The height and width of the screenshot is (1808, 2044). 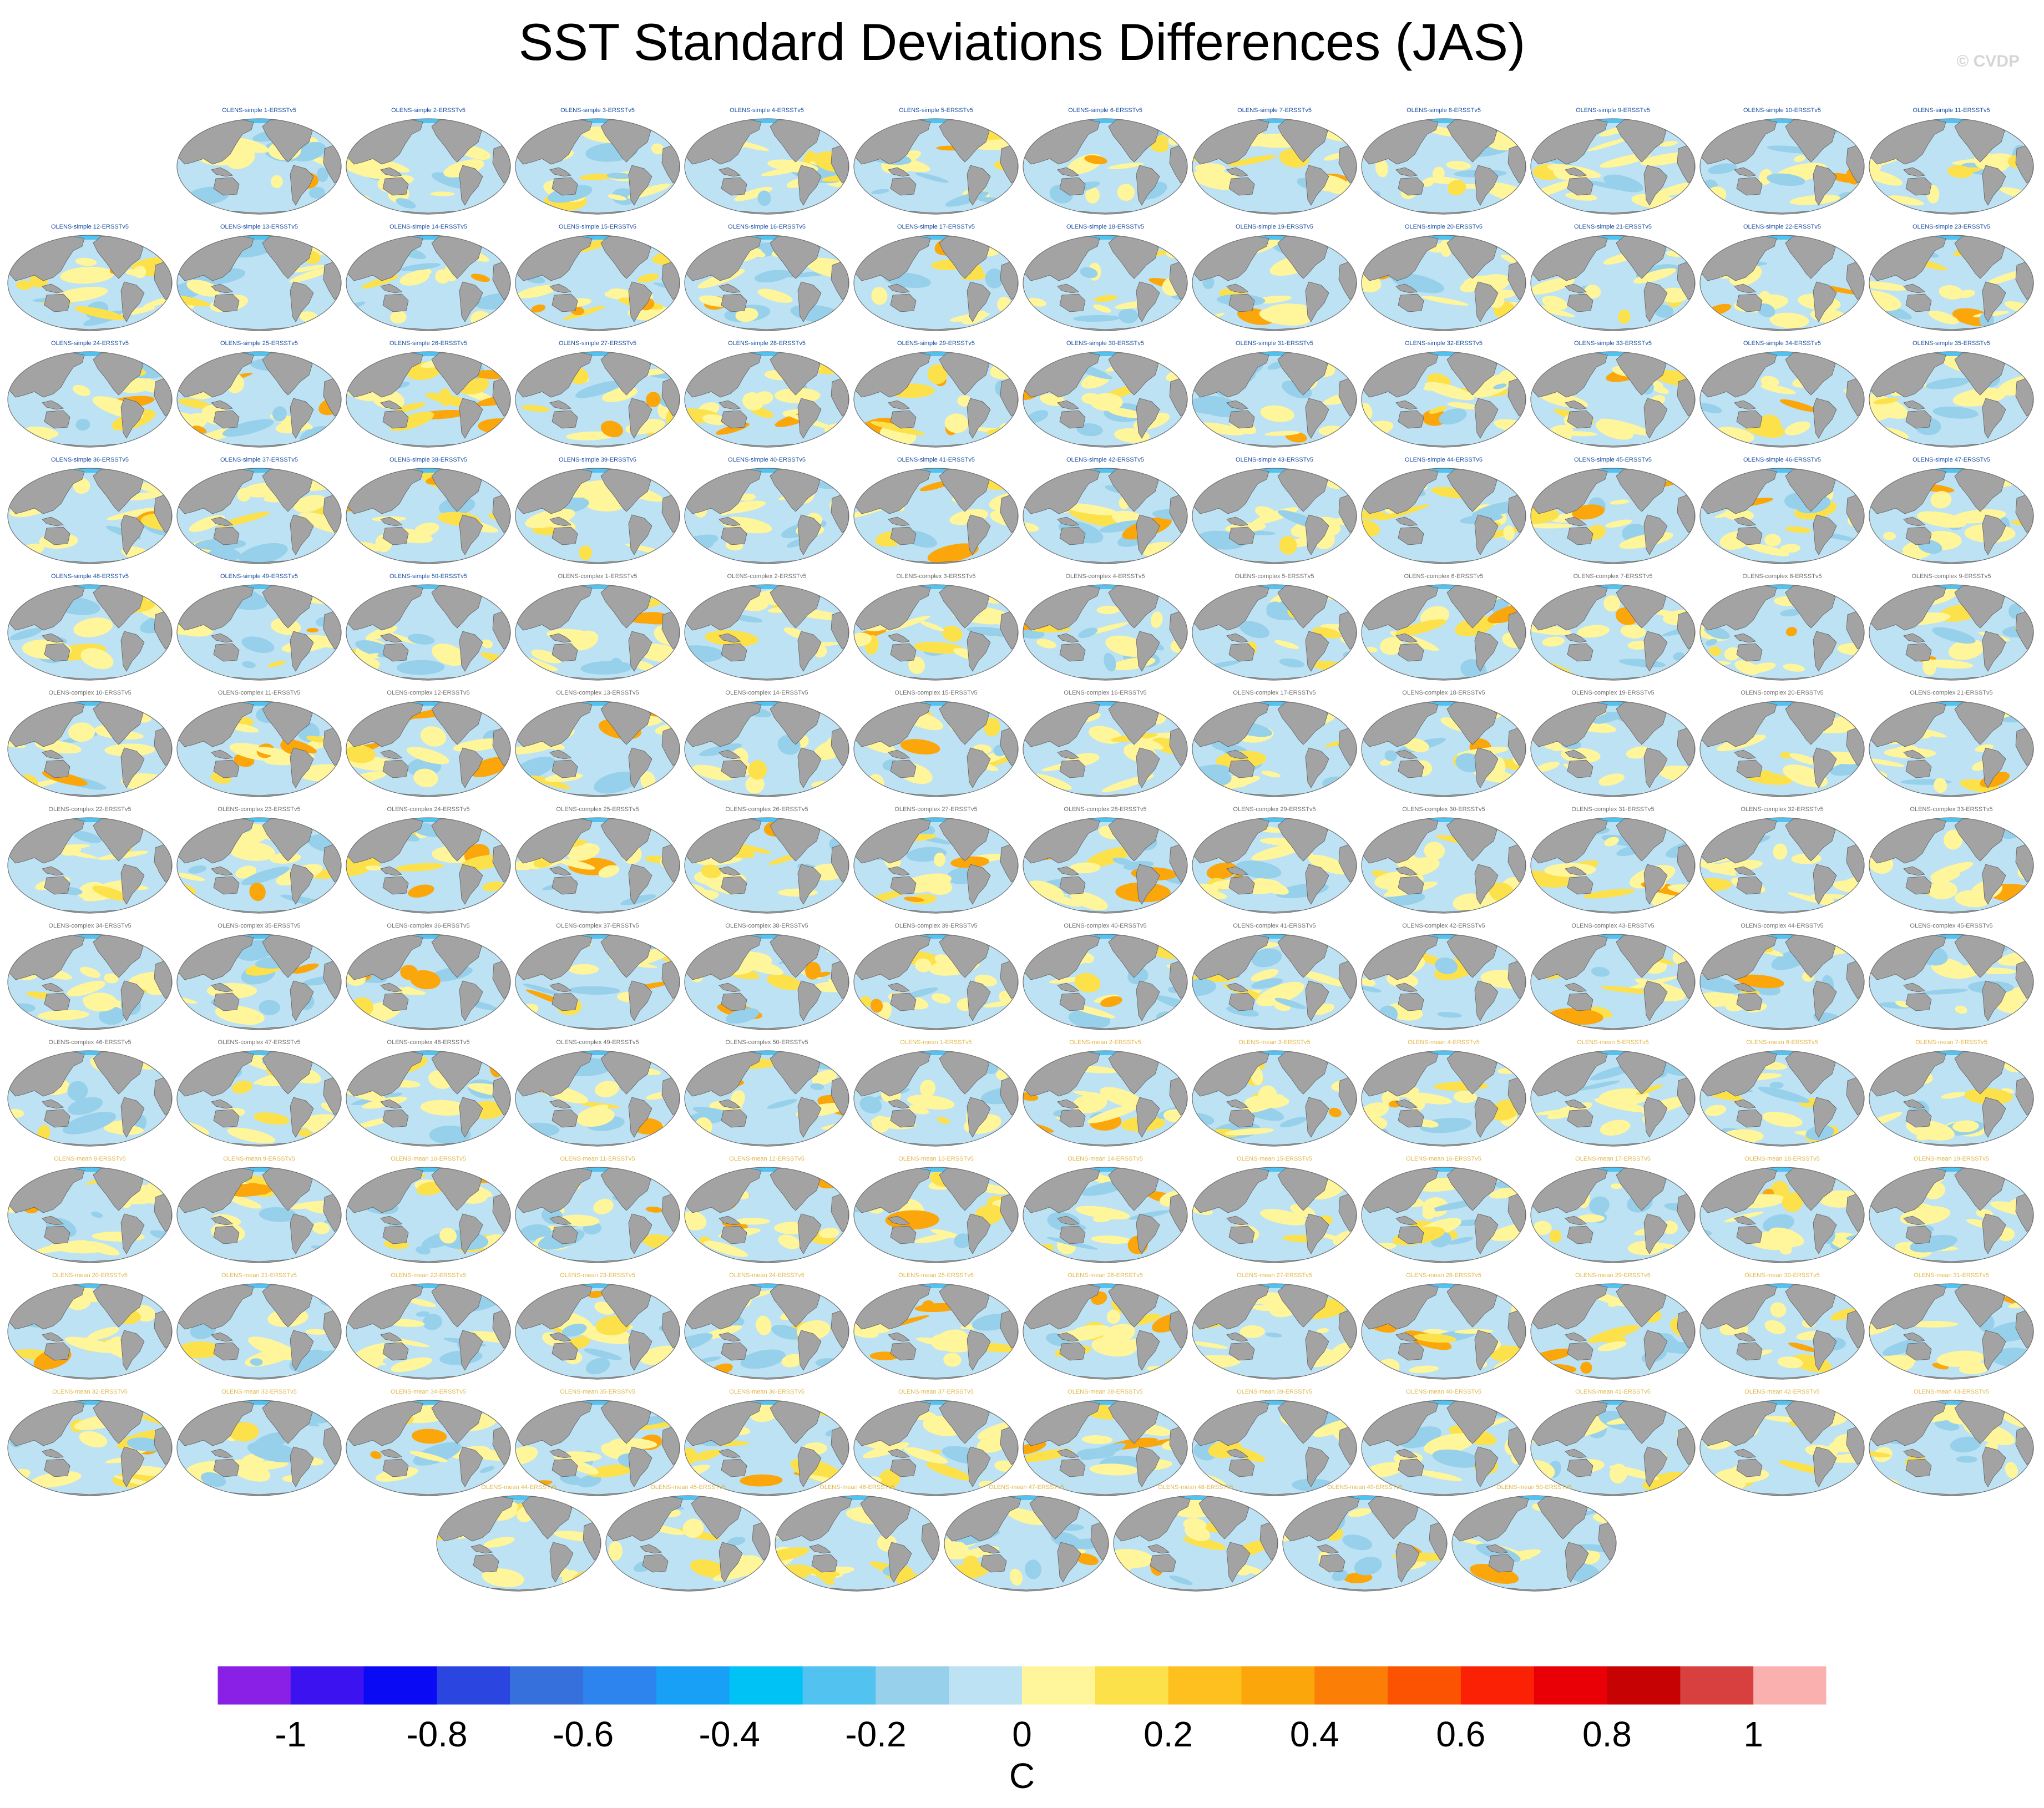 What do you see at coordinates (1951, 110) in the screenshot?
I see `panel-title: OLENS-simple 11-ERSSTv5` at bounding box center [1951, 110].